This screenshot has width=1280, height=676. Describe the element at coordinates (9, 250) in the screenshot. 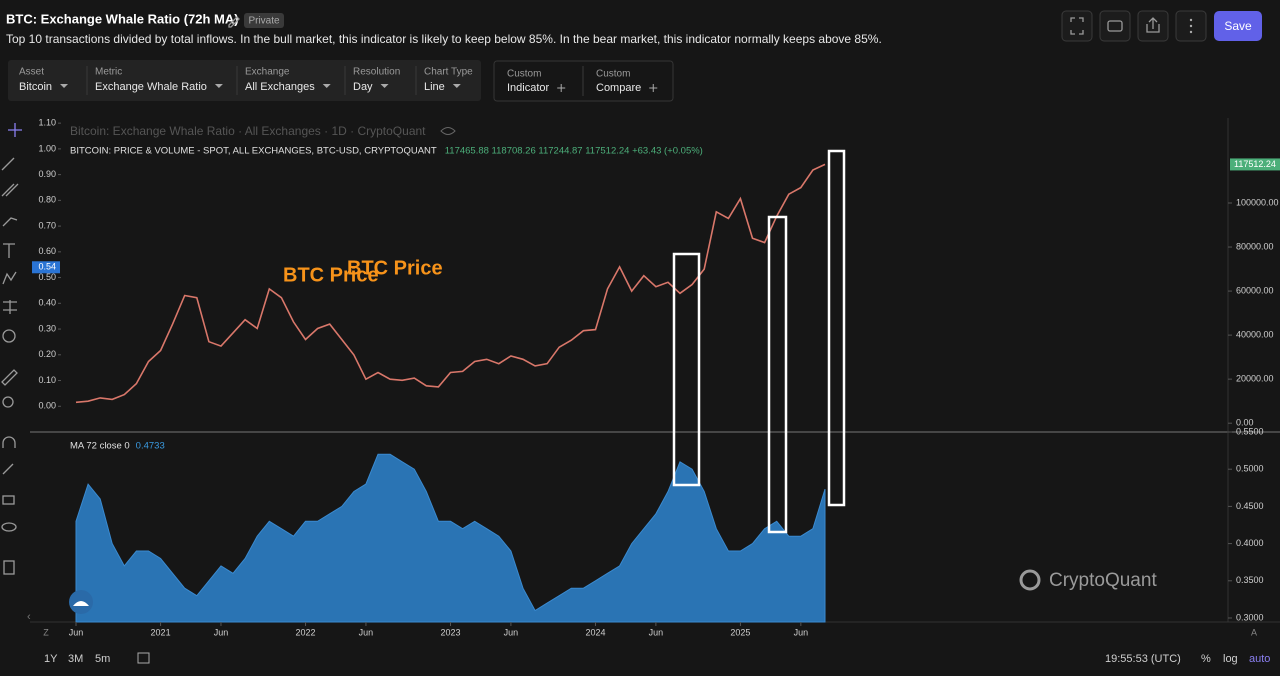

I see `text-tool` at that location.